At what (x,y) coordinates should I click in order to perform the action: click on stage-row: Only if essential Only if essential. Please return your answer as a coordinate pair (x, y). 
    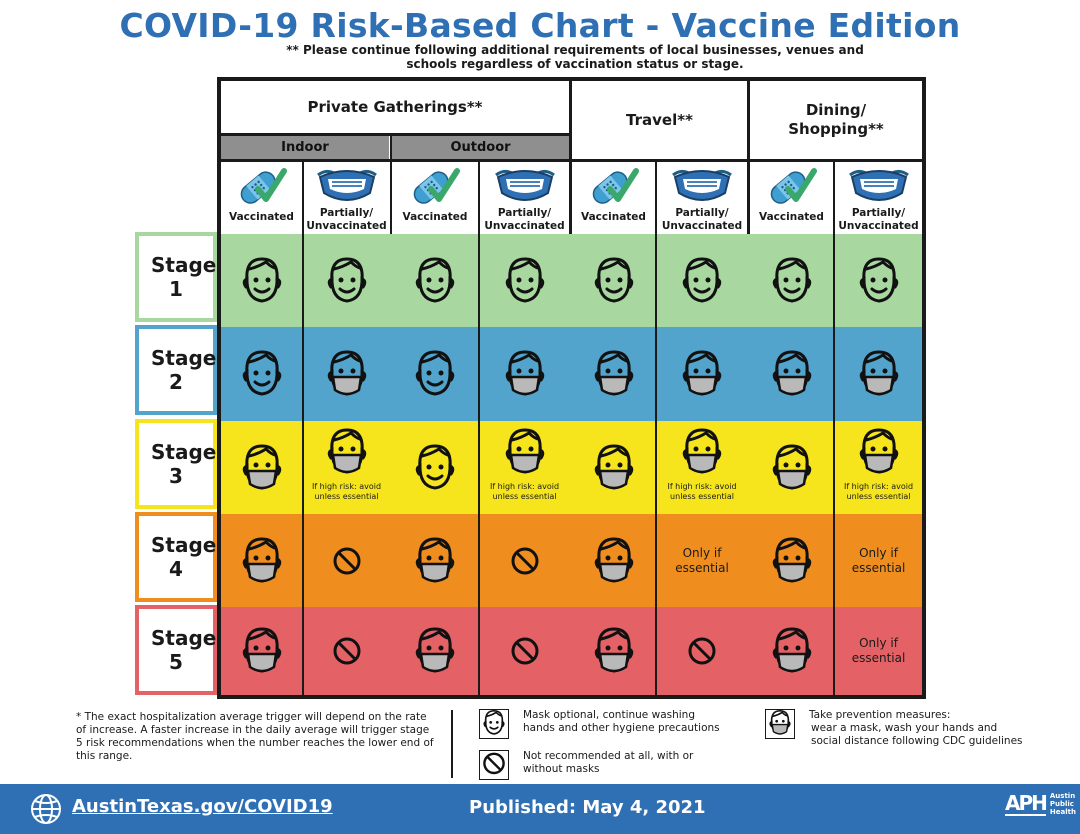
    Looking at the image, I should click on (571, 560).